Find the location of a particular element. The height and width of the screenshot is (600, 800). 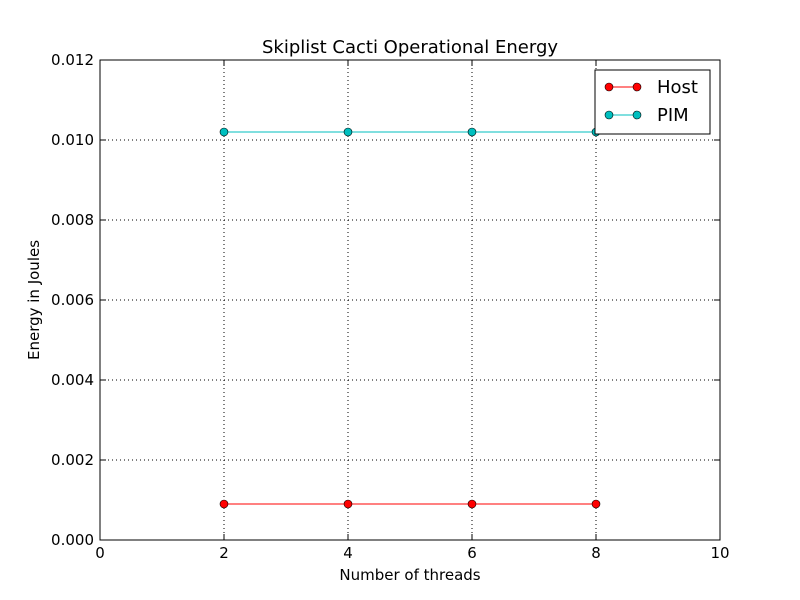

y-tick-label: 0.012 is located at coordinates (72, 60).